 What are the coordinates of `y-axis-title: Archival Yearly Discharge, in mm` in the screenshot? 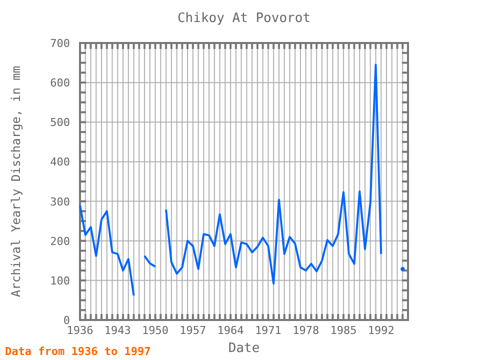 It's located at (16, 182).